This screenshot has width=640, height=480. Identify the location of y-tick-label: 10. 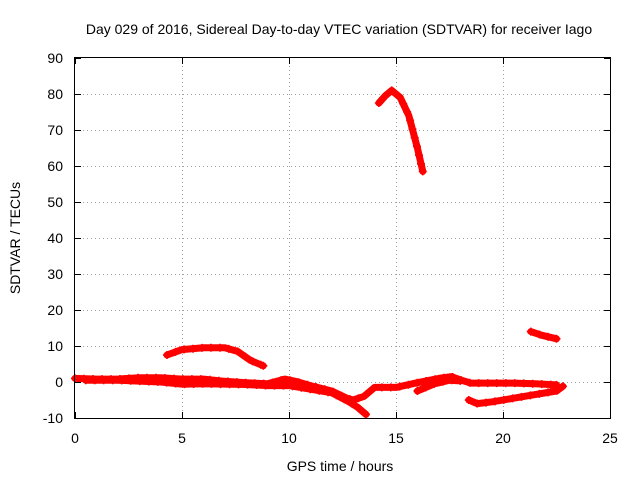
(55, 346).